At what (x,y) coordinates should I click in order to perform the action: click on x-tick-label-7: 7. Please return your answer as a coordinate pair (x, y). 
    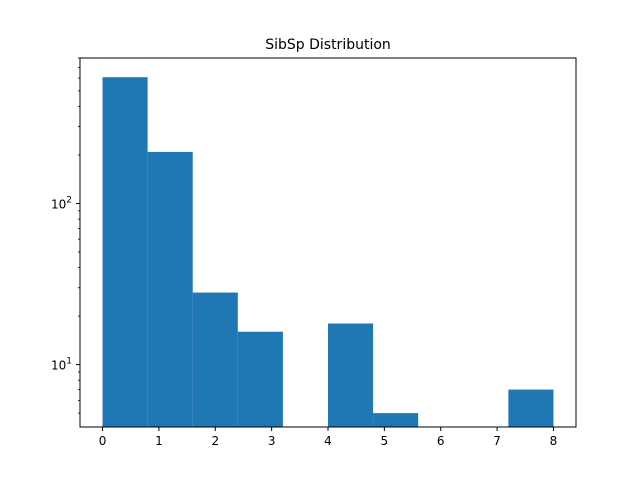
    Looking at the image, I should click on (497, 441).